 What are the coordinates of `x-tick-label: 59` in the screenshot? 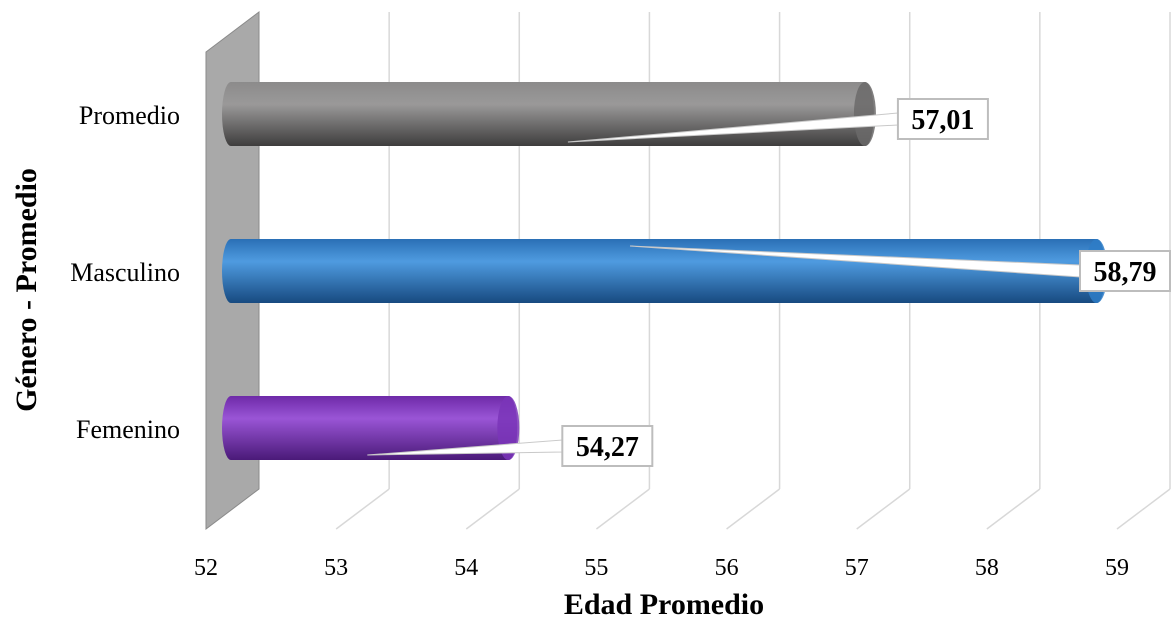 It's located at (1117, 568).